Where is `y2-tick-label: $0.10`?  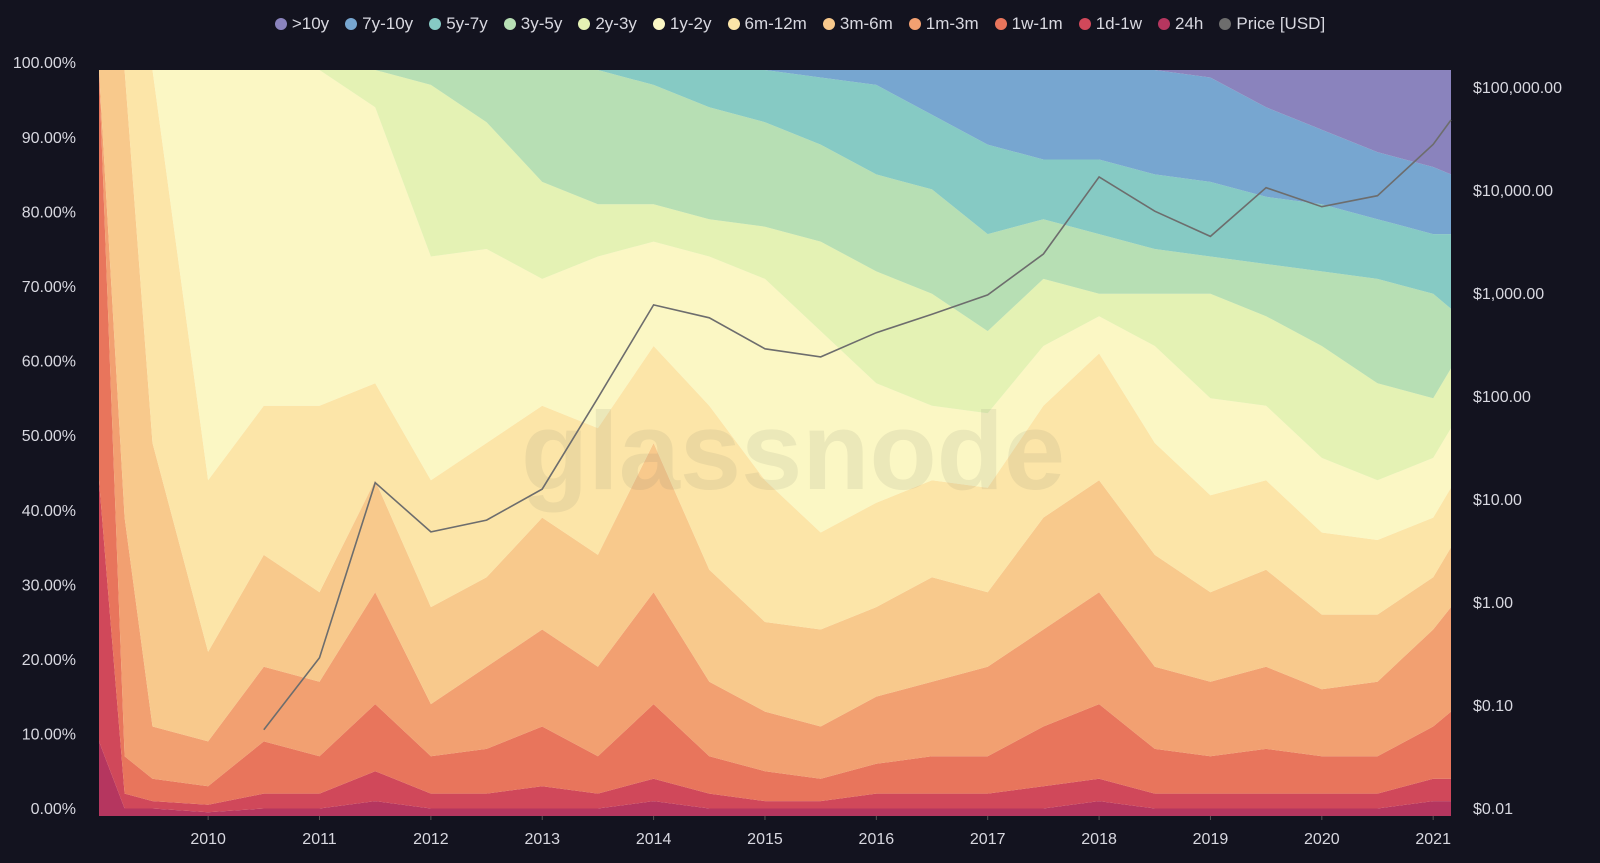
y2-tick-label: $0.10 is located at coordinates (1493, 706).